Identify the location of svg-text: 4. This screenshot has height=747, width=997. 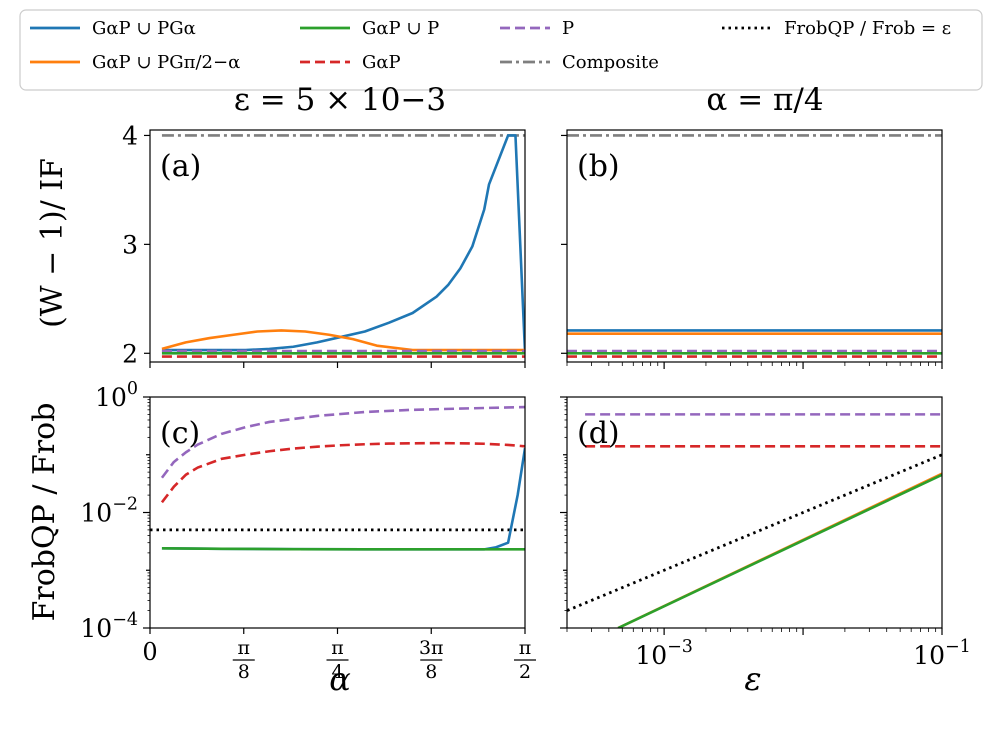
(337, 672).